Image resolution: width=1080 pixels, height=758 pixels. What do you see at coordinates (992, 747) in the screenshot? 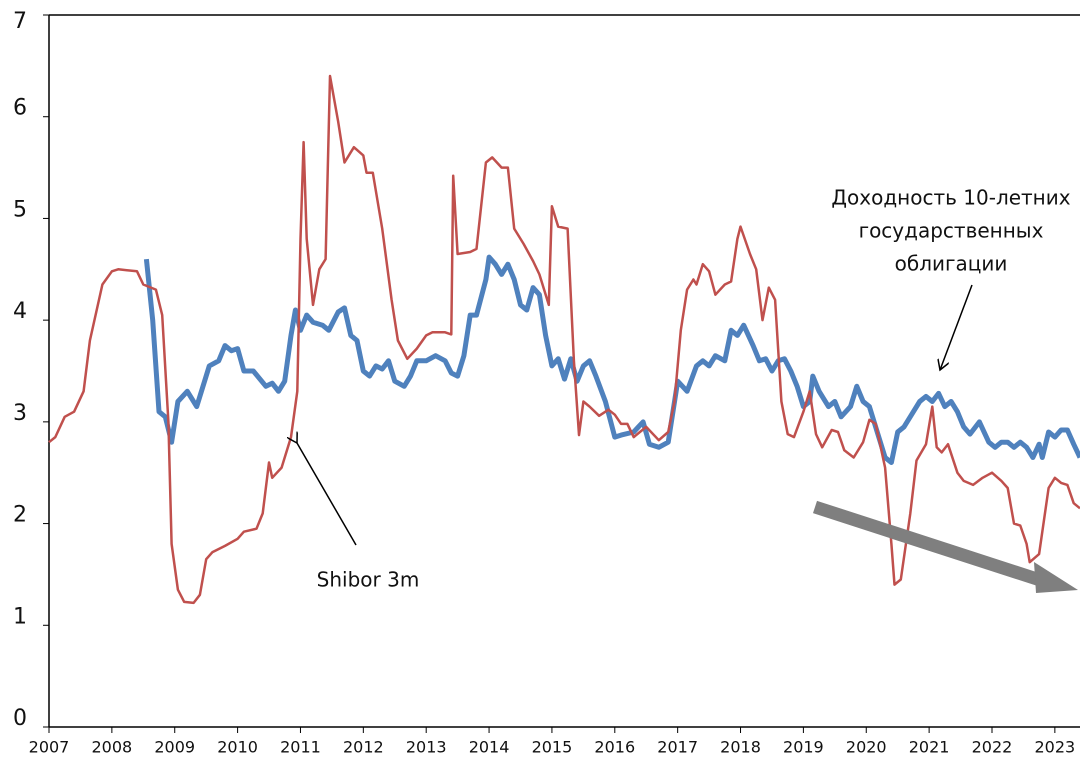
I see `x-tick-label: 2022` at bounding box center [992, 747].